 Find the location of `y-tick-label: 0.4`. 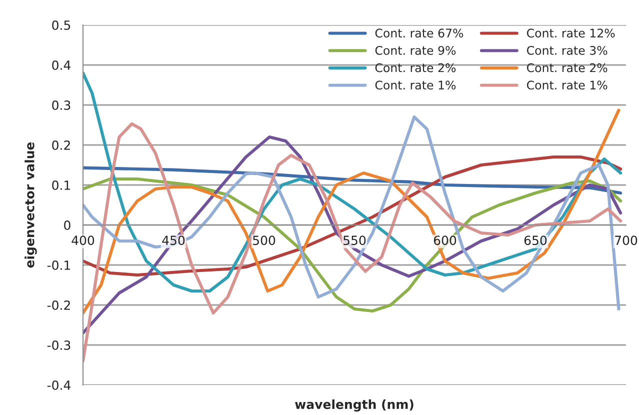

y-tick-label: 0.4 is located at coordinates (61, 65).